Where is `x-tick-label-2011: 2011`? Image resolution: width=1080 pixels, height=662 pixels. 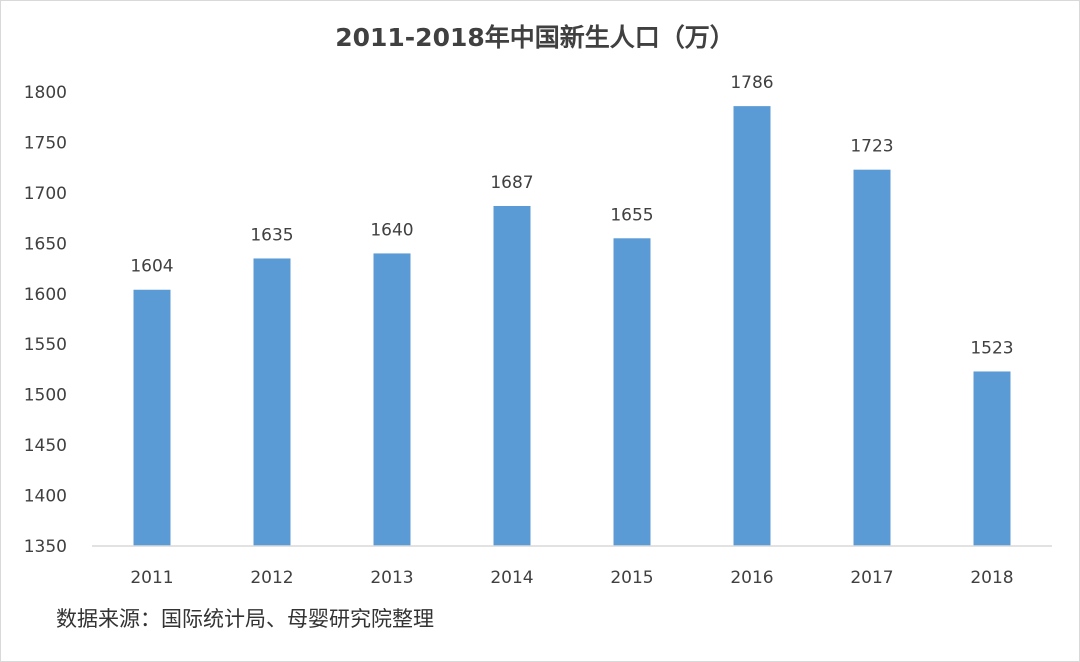 x-tick-label-2011: 2011 is located at coordinates (151, 578).